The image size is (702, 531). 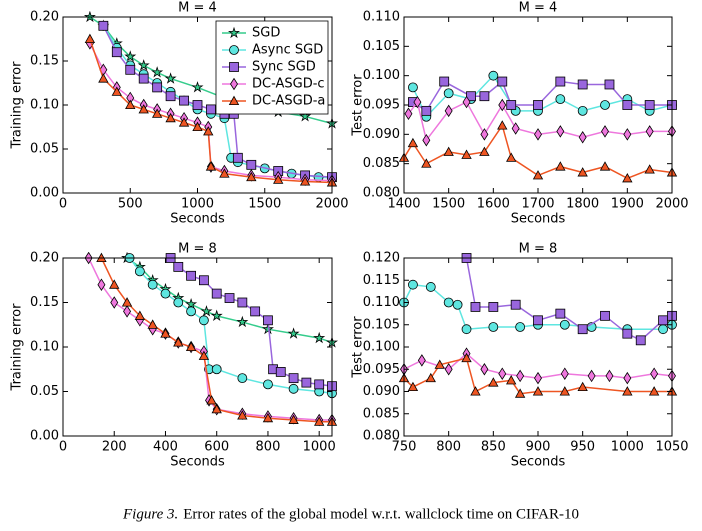 I want to click on x-tick-label: 200, so click(x=114, y=447).